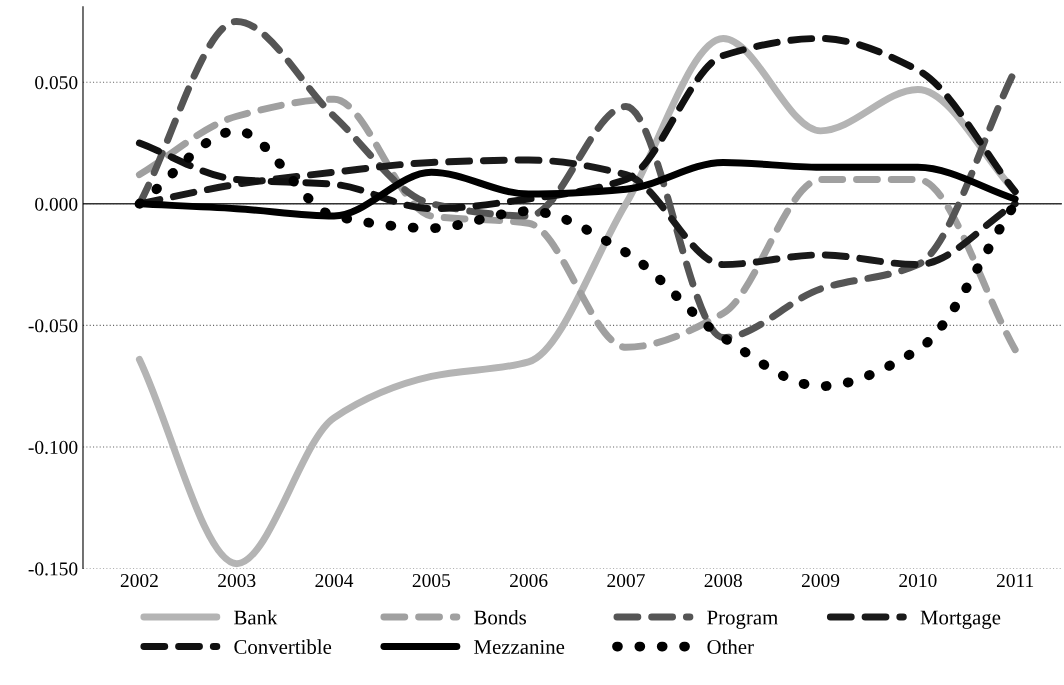 The image size is (1064, 685). I want to click on y-tick-label: 0.050, so click(56, 83).